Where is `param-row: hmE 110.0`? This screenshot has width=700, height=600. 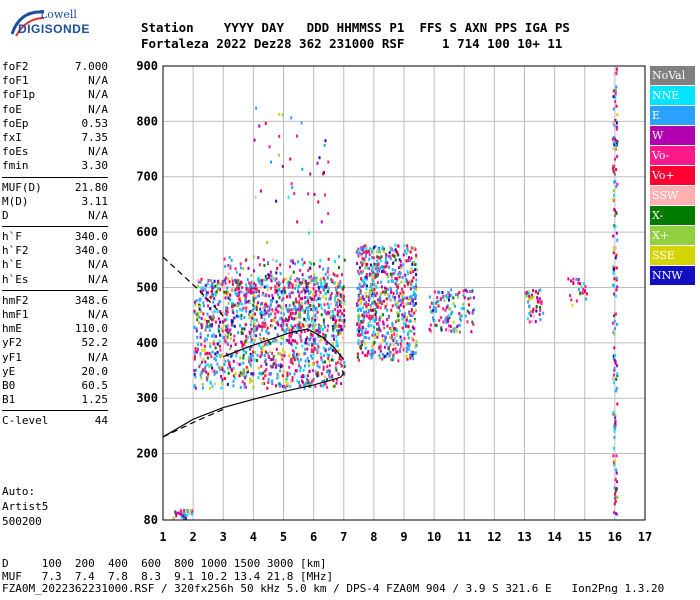 param-row: hmE 110.0 is located at coordinates (55, 329).